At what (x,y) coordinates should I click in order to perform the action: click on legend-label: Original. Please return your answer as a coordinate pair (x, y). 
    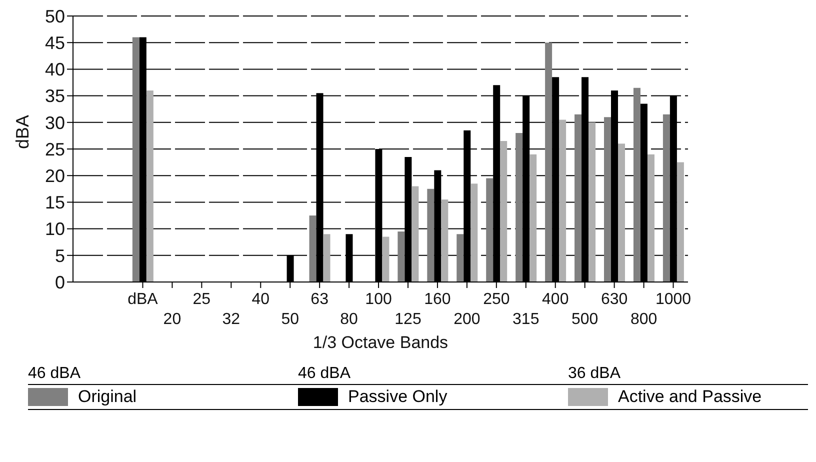
    Looking at the image, I should click on (107, 397).